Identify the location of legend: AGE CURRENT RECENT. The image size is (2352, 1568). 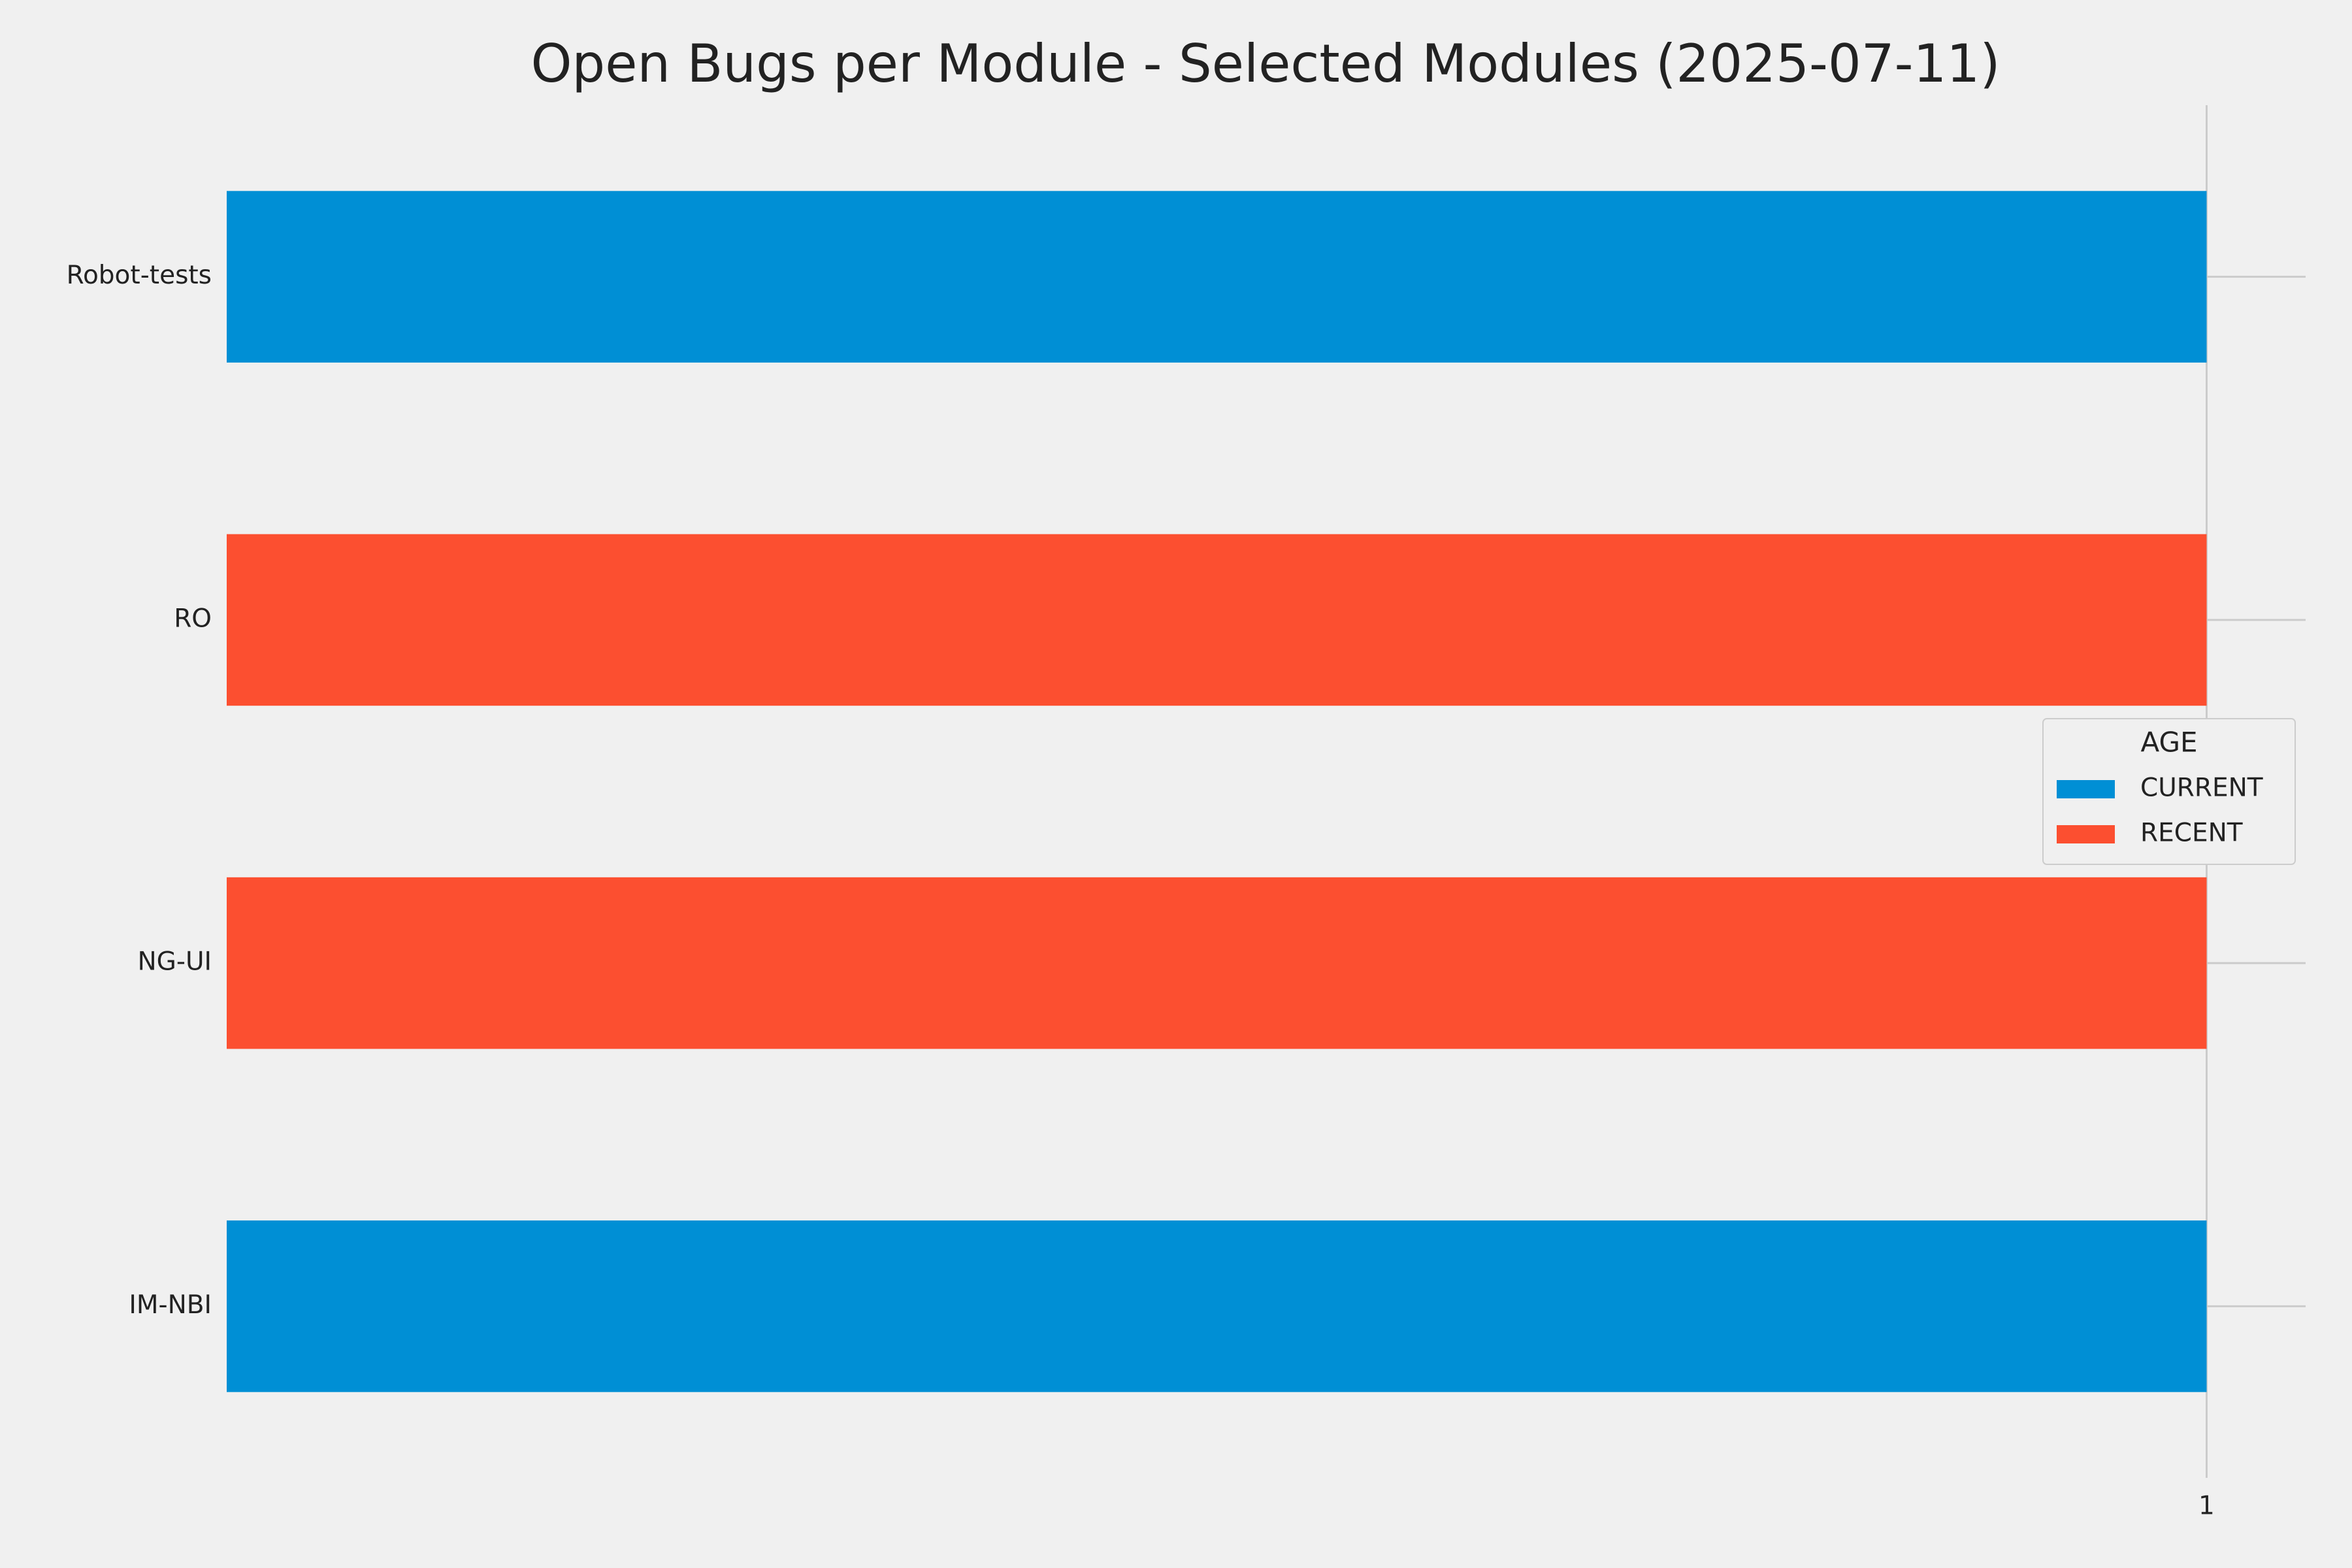
(2169, 791).